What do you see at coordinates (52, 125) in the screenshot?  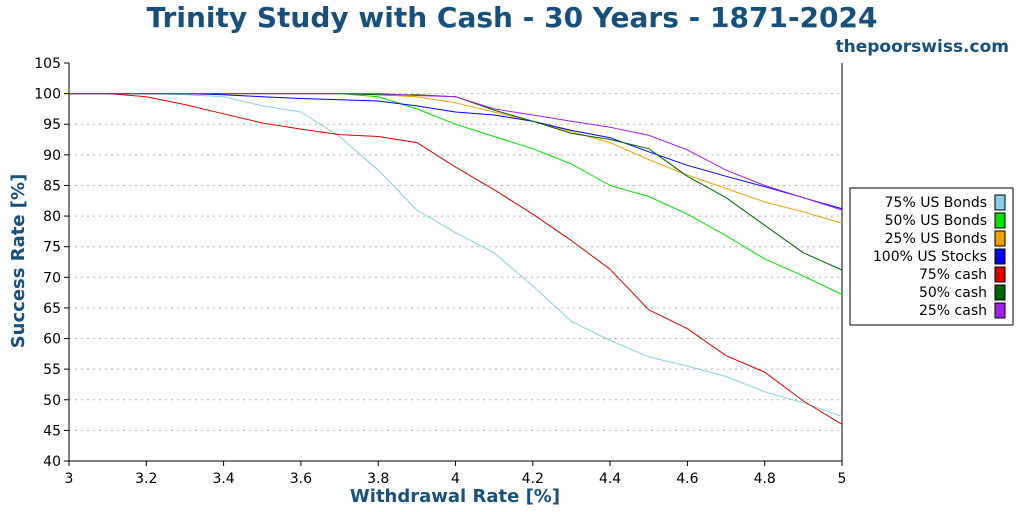 I see `y-tick-label: 95` at bounding box center [52, 125].